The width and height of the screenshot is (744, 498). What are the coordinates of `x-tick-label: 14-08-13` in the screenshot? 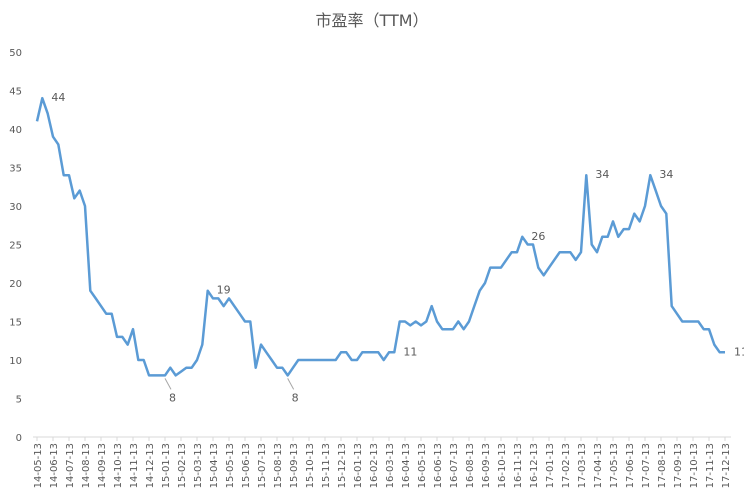 It's located at (86, 465).